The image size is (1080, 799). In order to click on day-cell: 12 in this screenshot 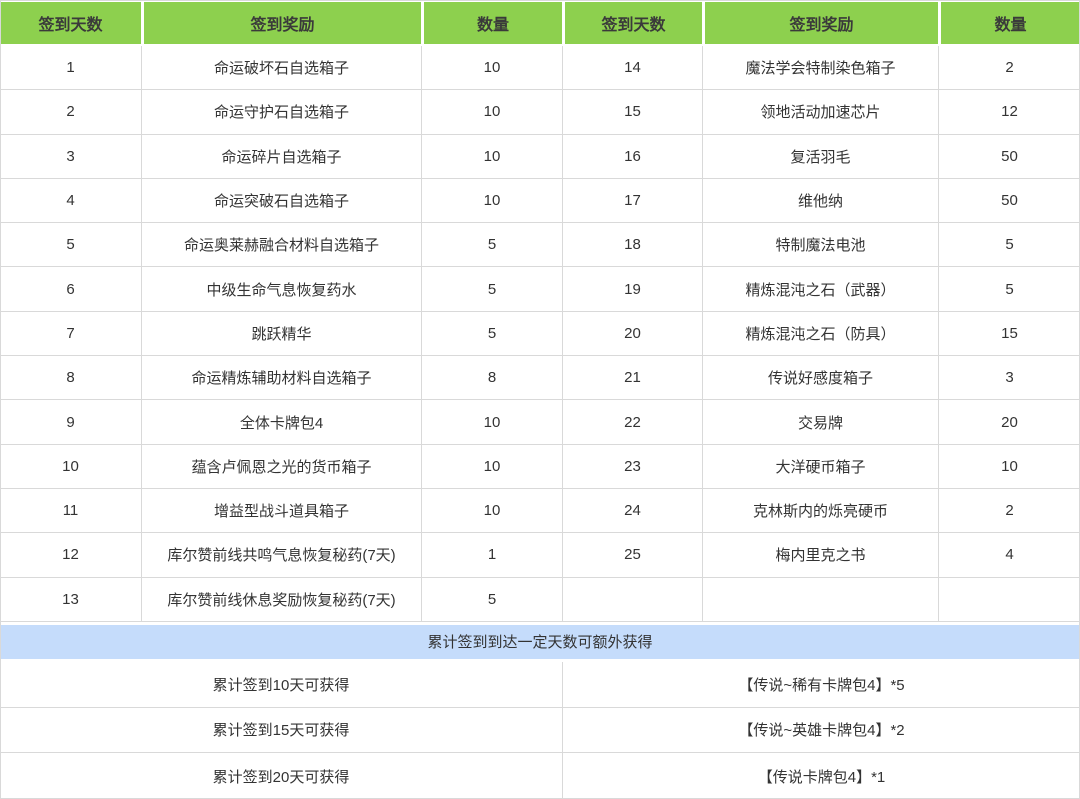, I will do `click(70, 555)`.